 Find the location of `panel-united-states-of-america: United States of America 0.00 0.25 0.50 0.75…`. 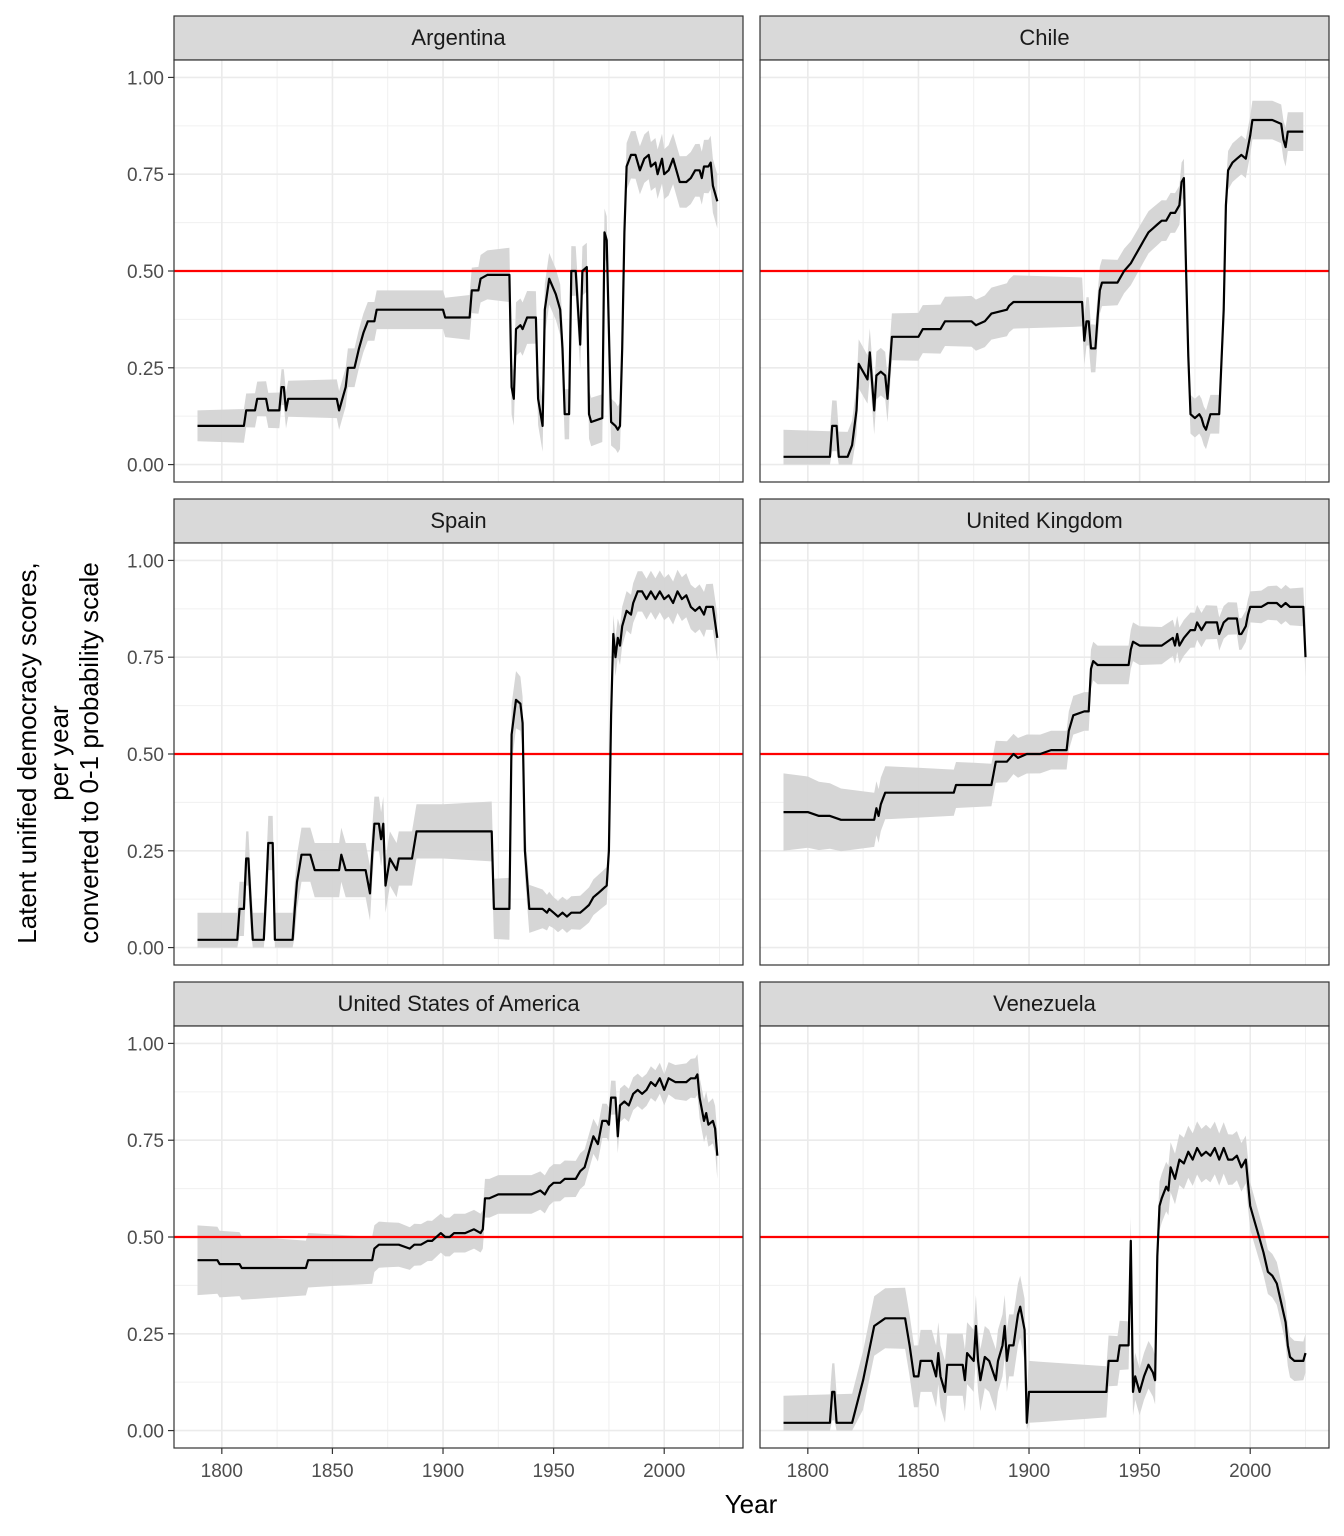

panel-united-states-of-america: United States of America 0.00 0.25 0.50 0.75… is located at coordinates (435, 1231).